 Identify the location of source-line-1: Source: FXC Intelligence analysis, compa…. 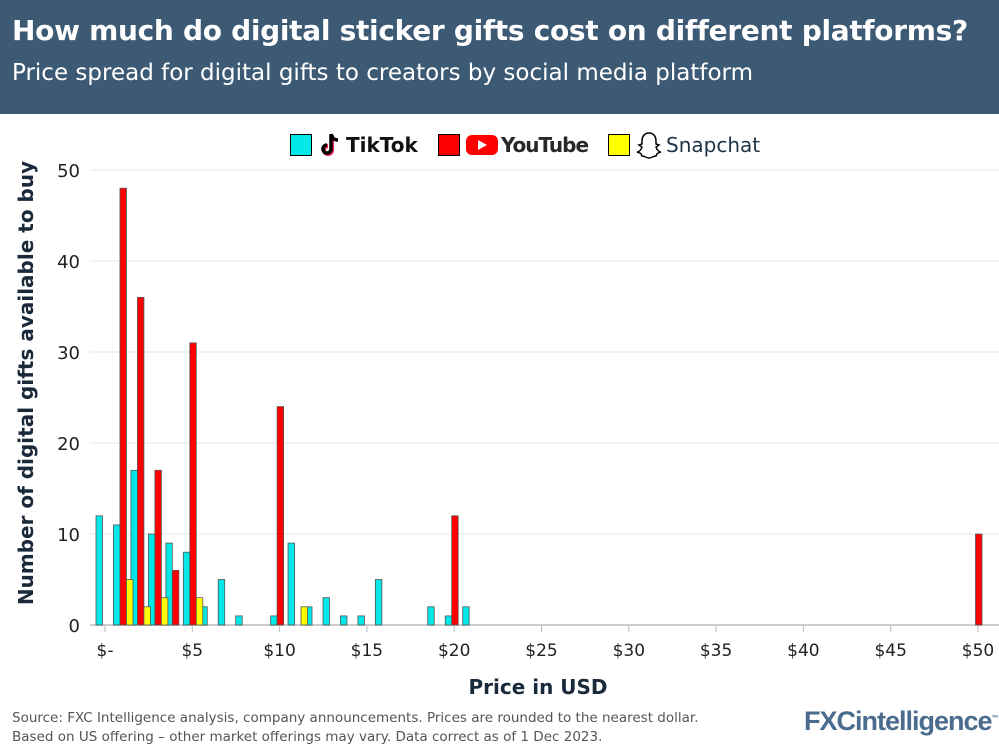
(355, 718).